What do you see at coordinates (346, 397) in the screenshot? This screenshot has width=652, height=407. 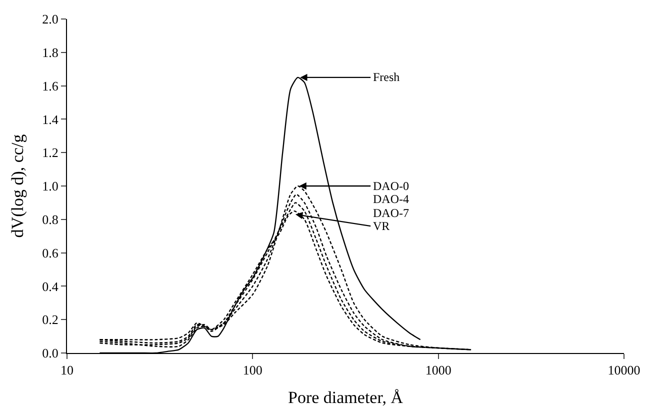 I see `x-axis-title: Pore diameter, Å` at bounding box center [346, 397].